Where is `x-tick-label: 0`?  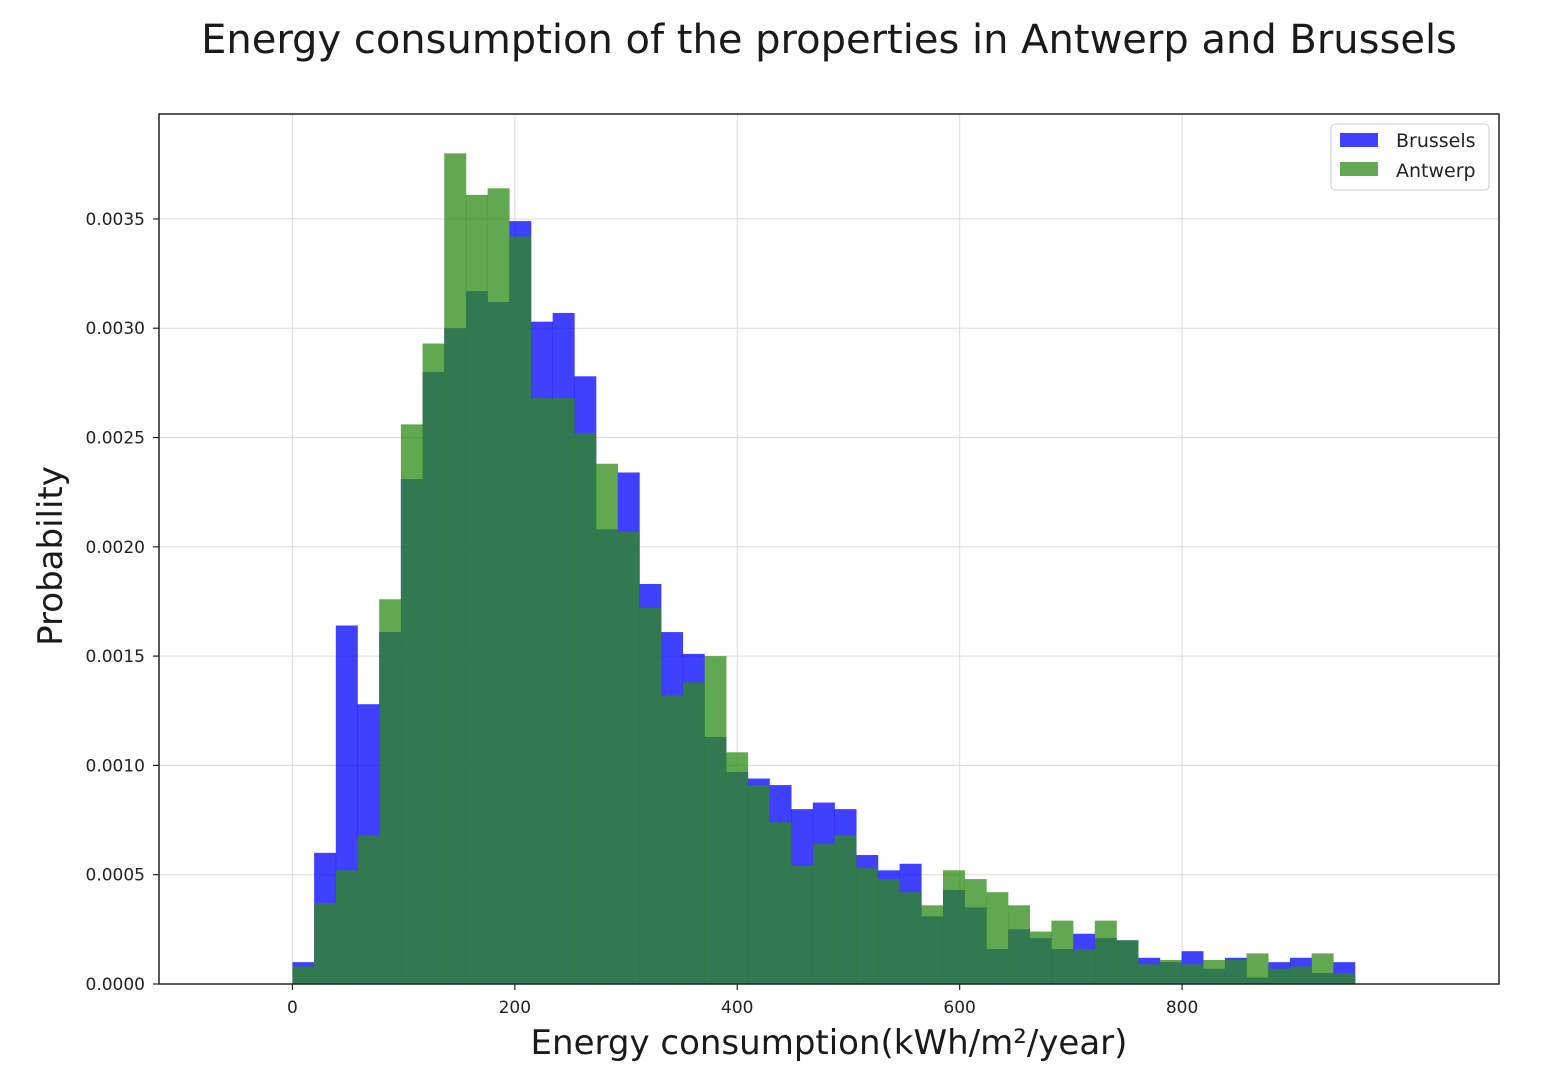
x-tick-label: 0 is located at coordinates (292, 1008).